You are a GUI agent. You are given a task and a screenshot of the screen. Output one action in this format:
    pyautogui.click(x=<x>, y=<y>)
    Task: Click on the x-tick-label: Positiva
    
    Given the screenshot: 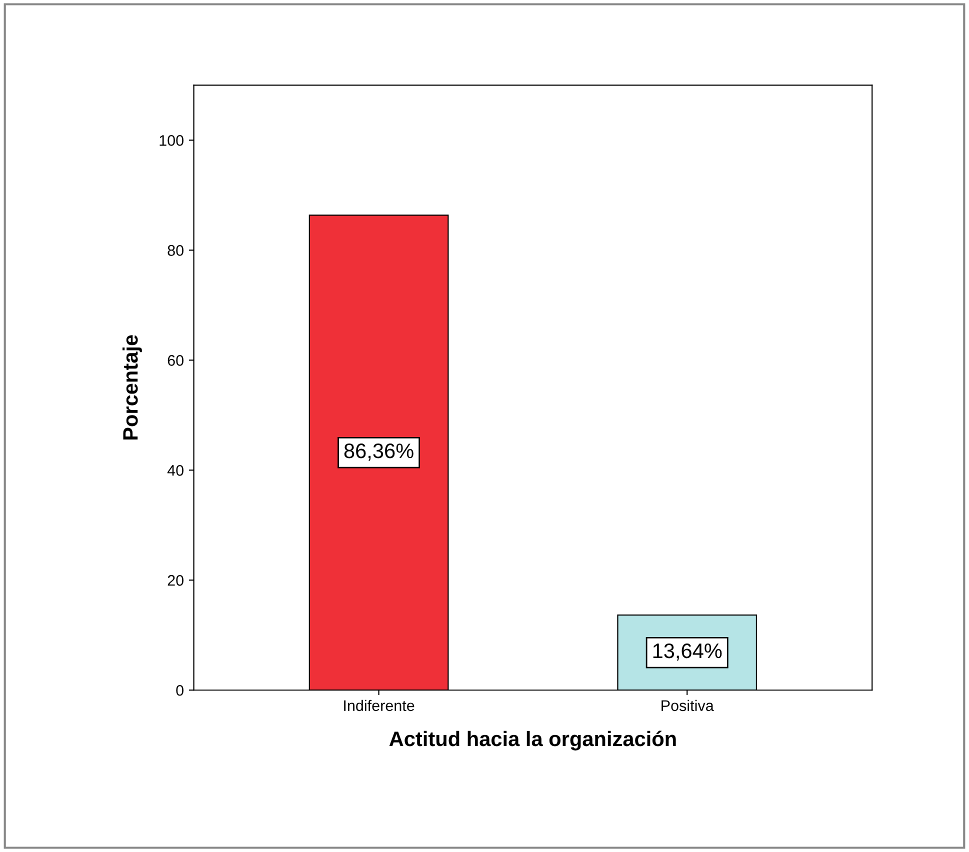 What is the action you would take?
    pyautogui.click(x=688, y=706)
    